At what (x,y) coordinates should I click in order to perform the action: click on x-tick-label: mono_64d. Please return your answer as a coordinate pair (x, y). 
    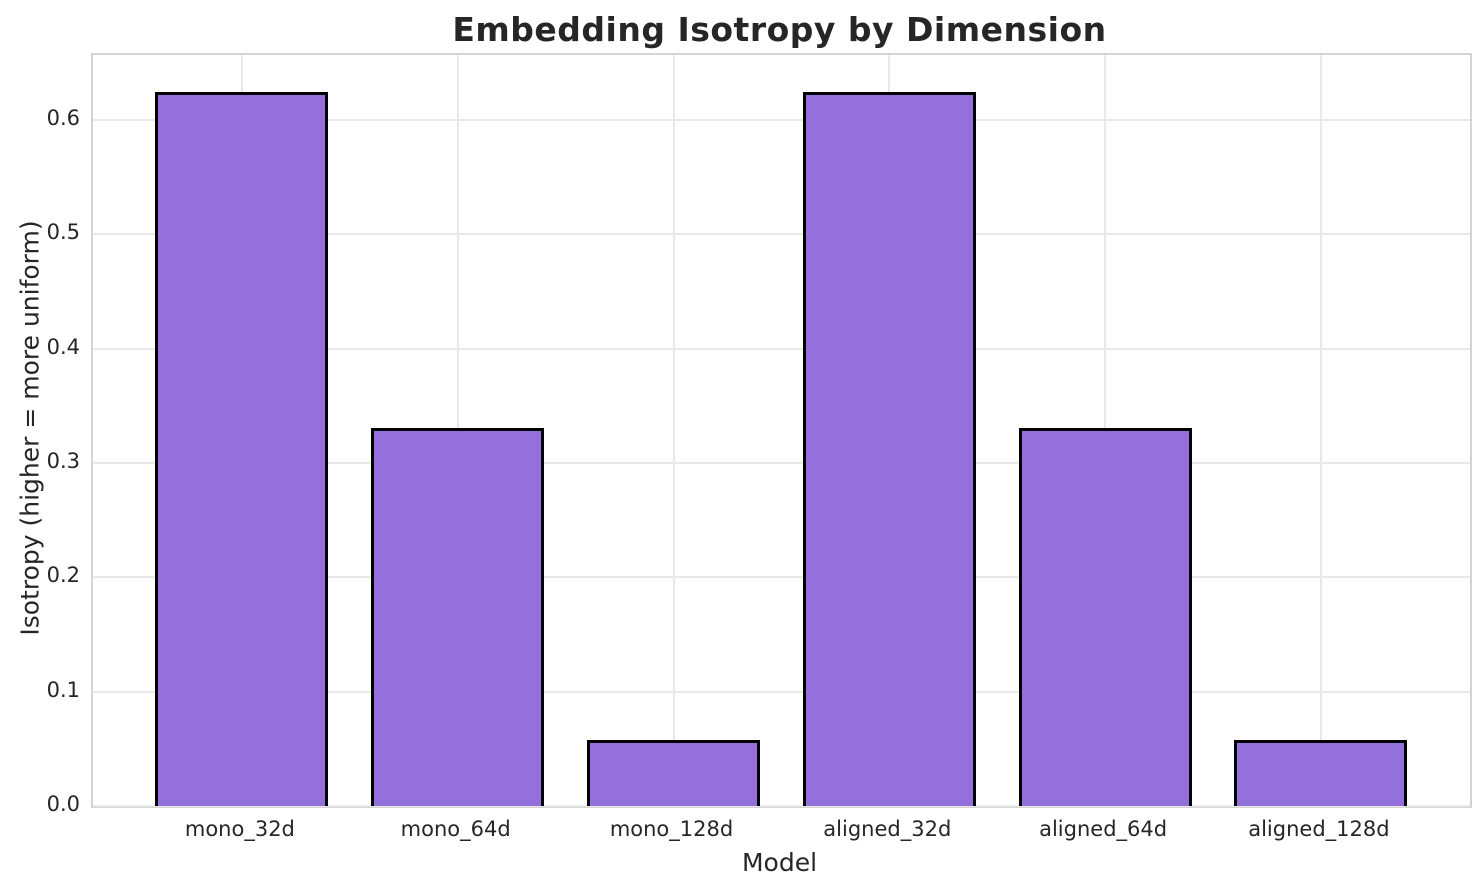
    Looking at the image, I should click on (455, 829).